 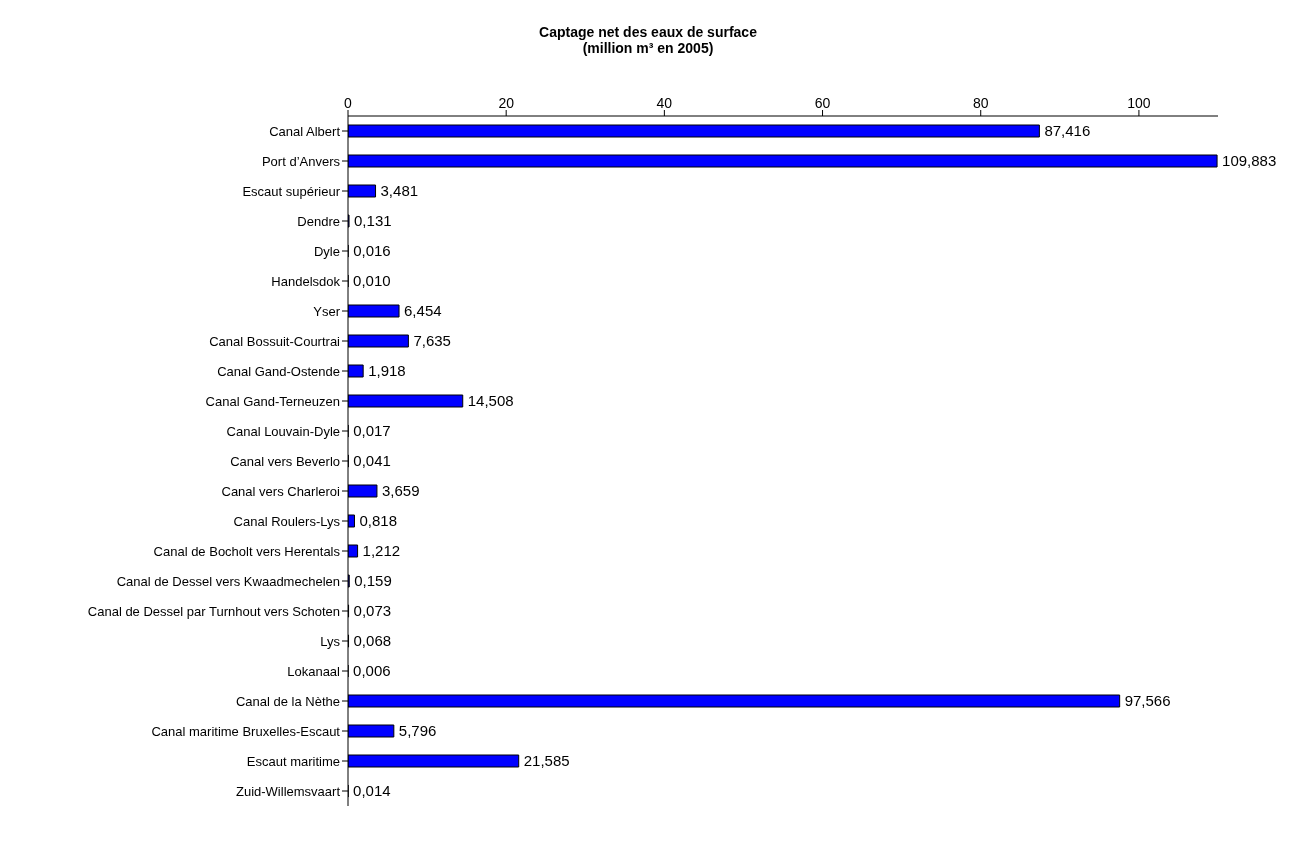 I want to click on data-label: 1,212, so click(x=381, y=551).